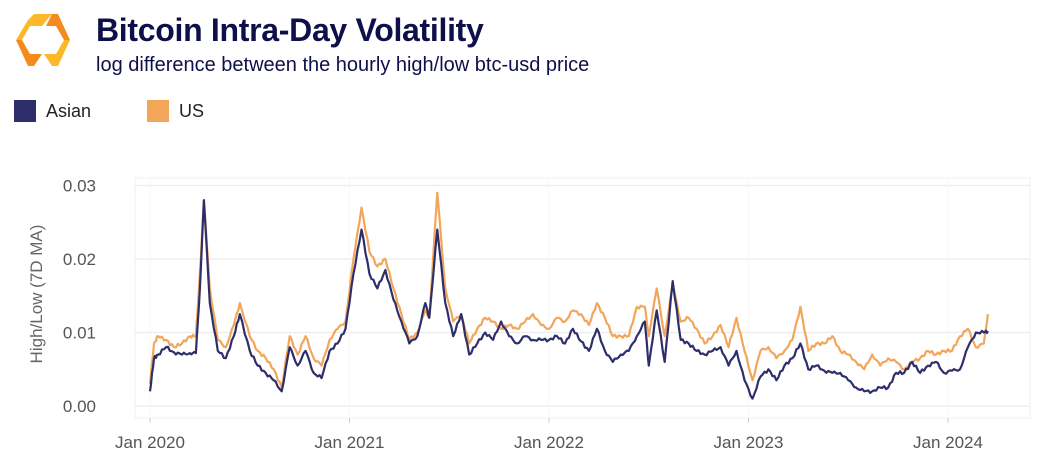 The height and width of the screenshot is (464, 1040). What do you see at coordinates (948, 442) in the screenshot?
I see `x-tick-label: Jan 2024` at bounding box center [948, 442].